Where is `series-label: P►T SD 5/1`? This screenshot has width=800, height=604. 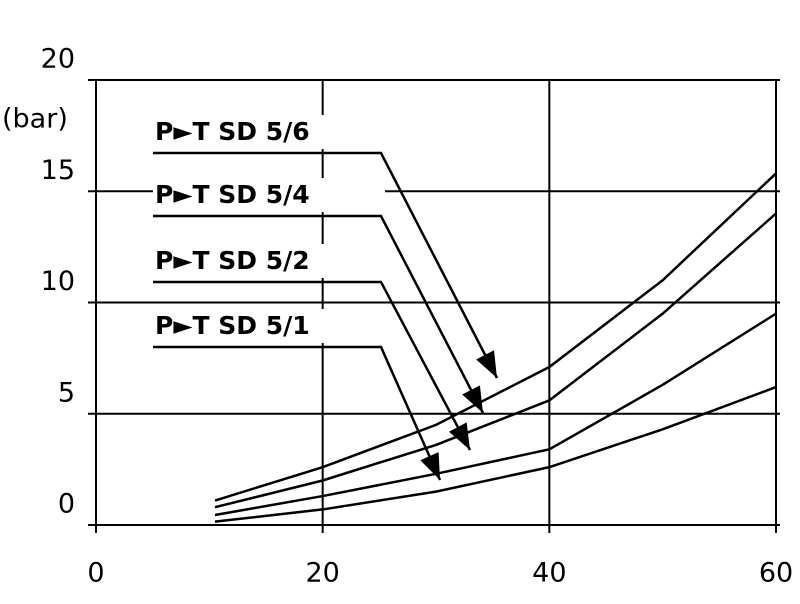 series-label: P►T SD 5/1 is located at coordinates (232, 325).